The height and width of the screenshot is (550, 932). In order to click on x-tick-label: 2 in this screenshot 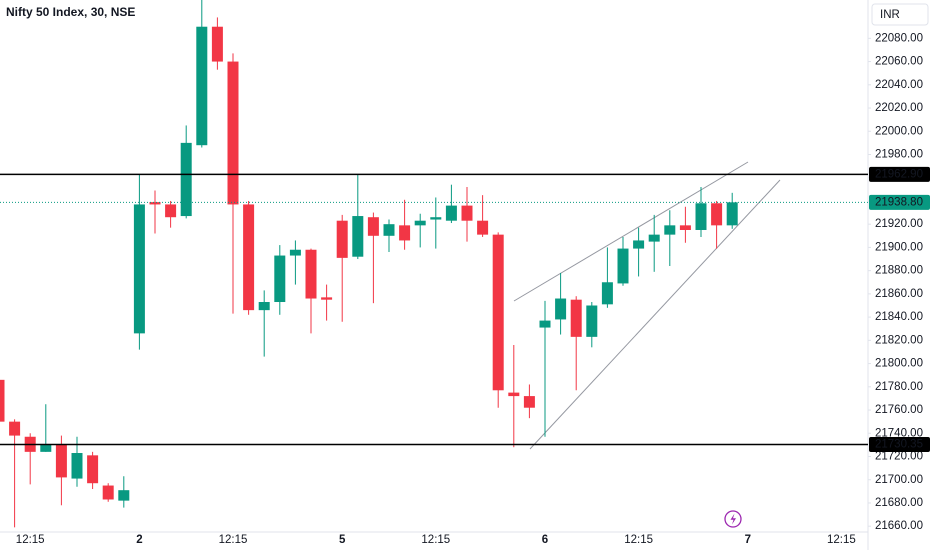, I will do `click(139, 540)`.